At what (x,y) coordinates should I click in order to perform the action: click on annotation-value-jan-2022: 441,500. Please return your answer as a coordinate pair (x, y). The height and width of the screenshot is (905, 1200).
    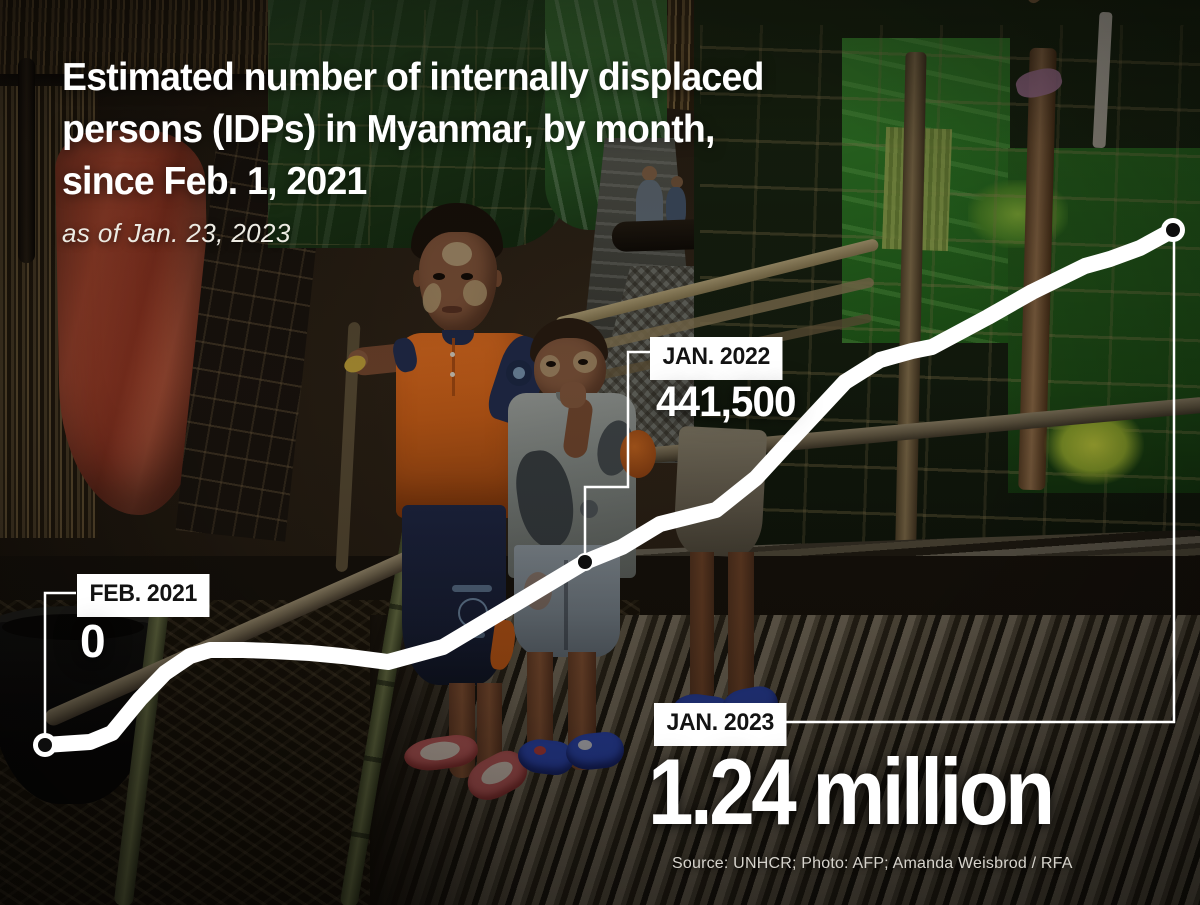
    Looking at the image, I should click on (726, 402).